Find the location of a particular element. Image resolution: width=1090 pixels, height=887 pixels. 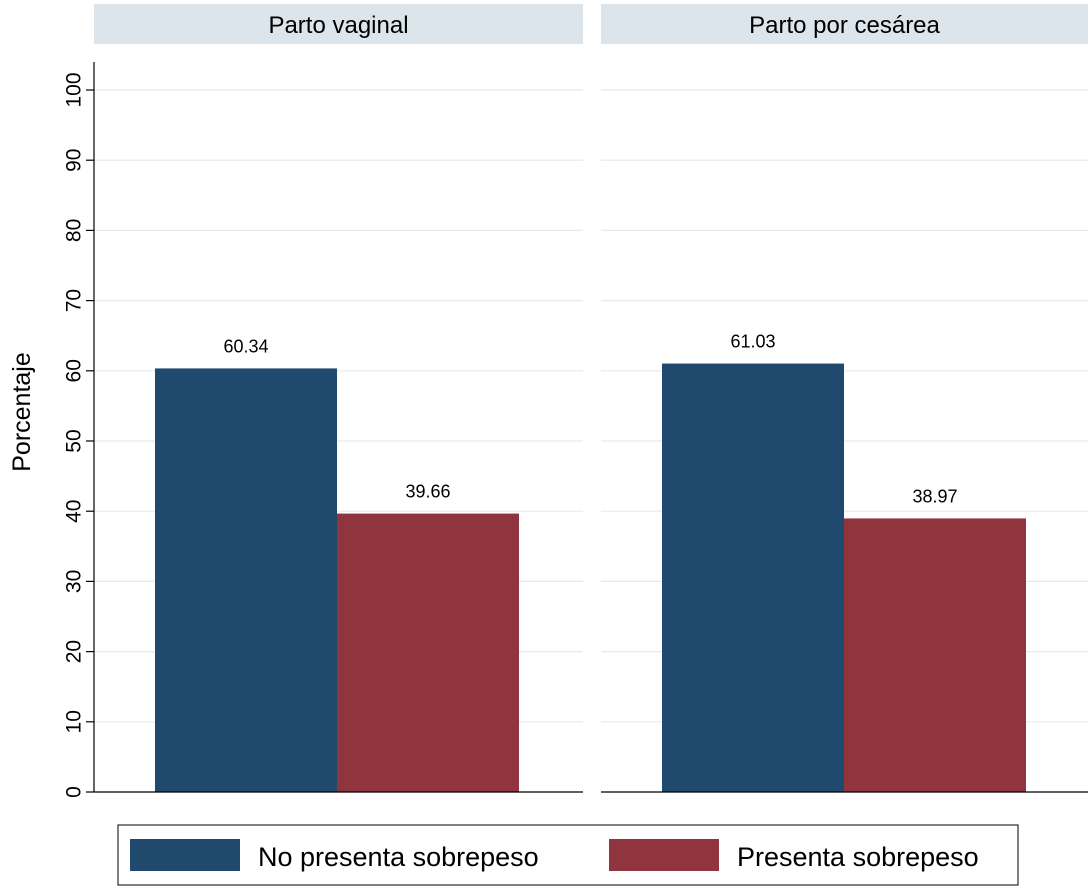

legend: No presenta sobrepeso Presenta sobrepeso is located at coordinates (568, 855).